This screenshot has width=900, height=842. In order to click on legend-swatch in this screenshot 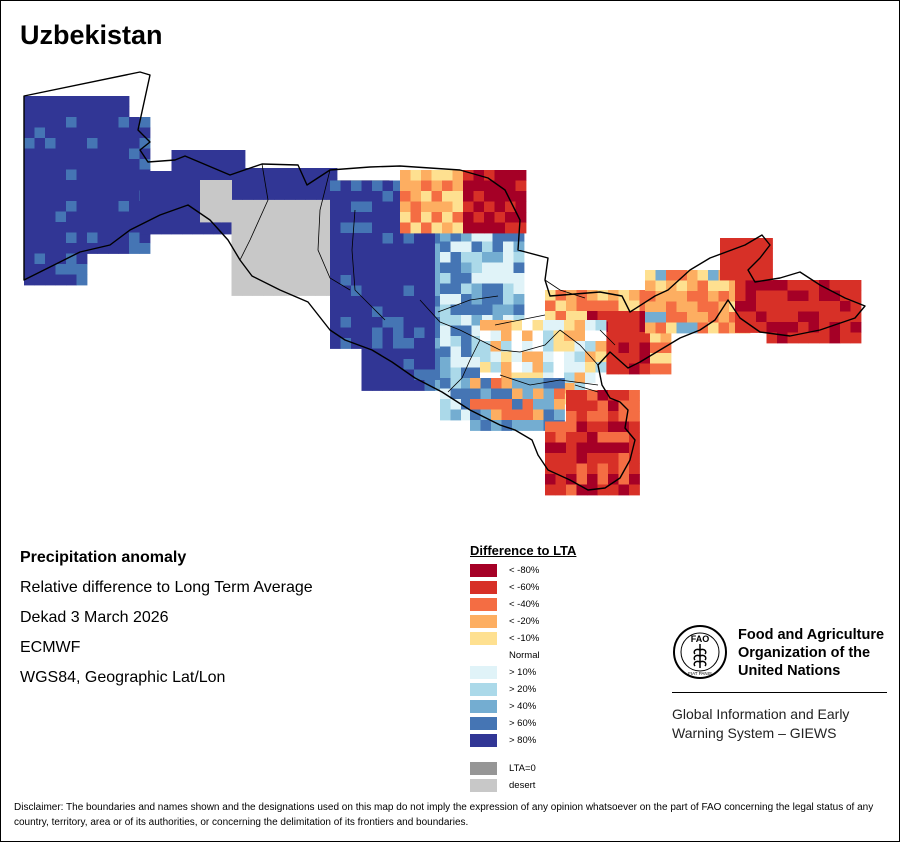, I will do `click(483, 604)`.